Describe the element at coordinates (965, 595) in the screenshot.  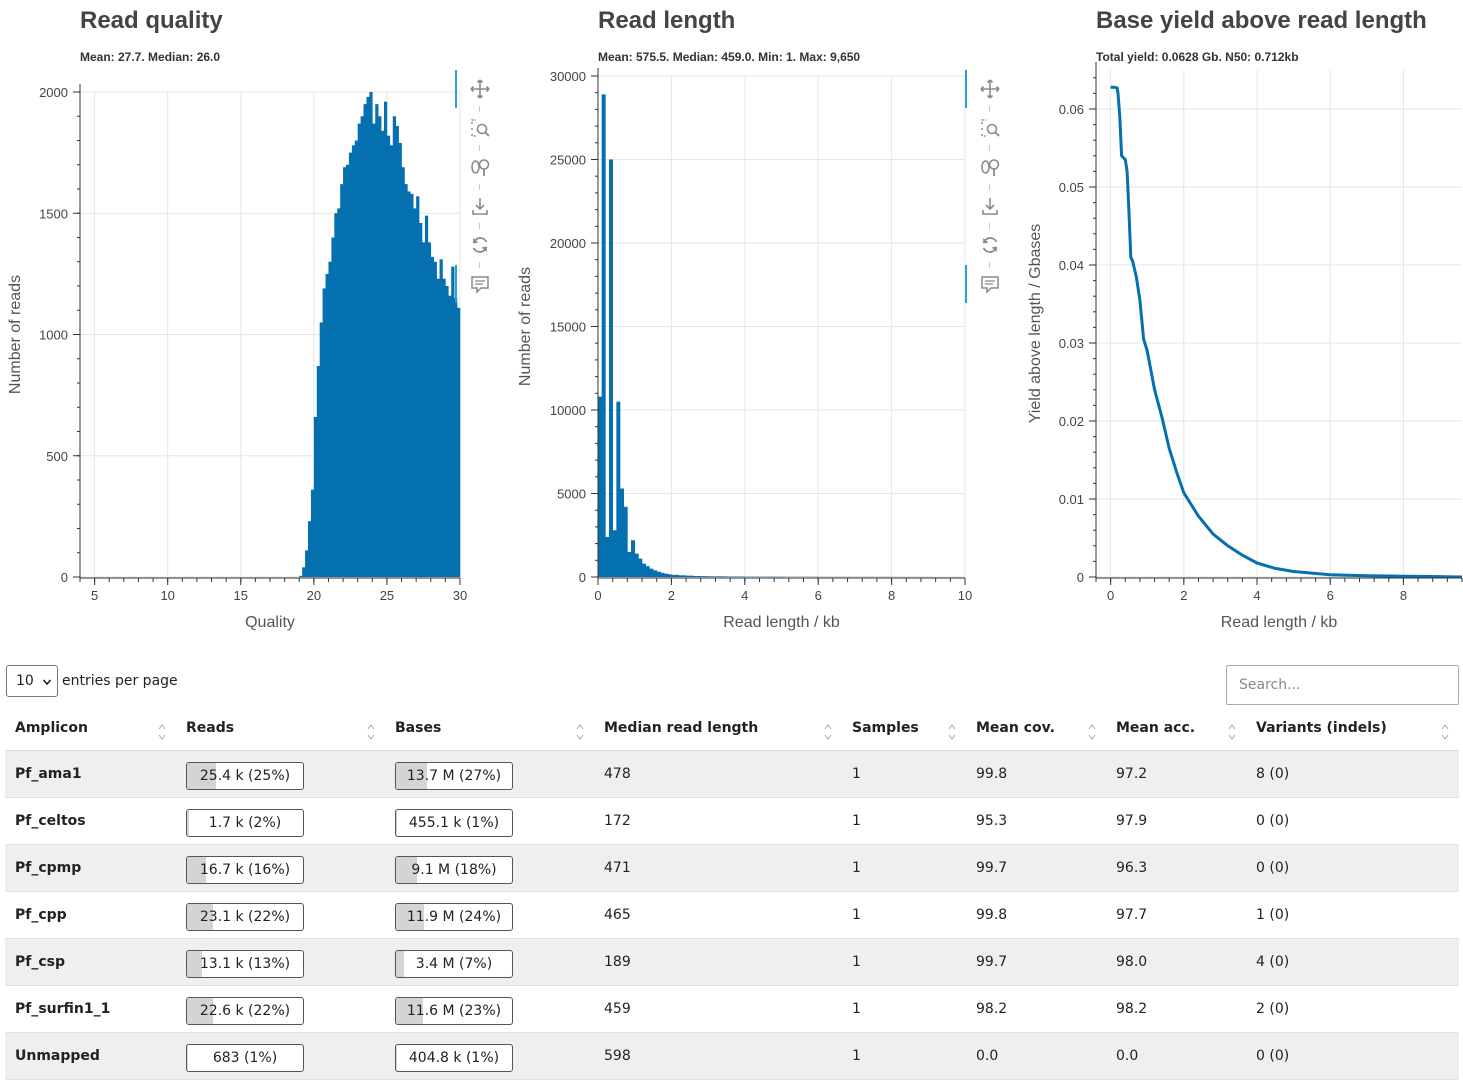
I see `x-tick-label: 10` at that location.